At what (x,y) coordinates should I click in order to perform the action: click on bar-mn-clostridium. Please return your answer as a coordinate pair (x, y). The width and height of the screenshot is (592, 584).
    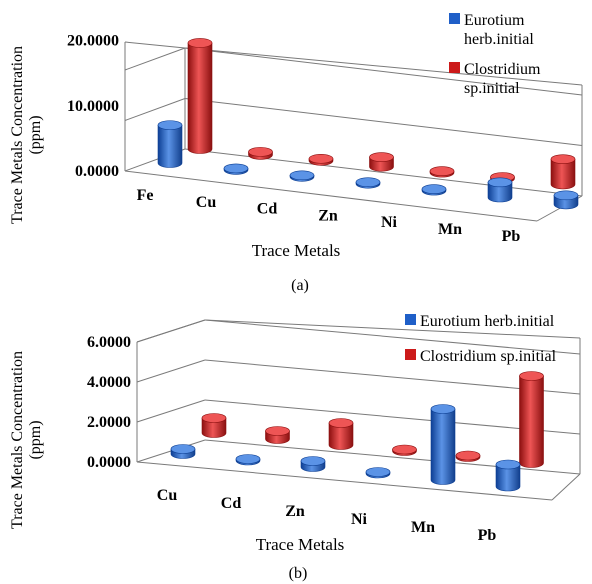
    Looking at the image, I should click on (468, 456).